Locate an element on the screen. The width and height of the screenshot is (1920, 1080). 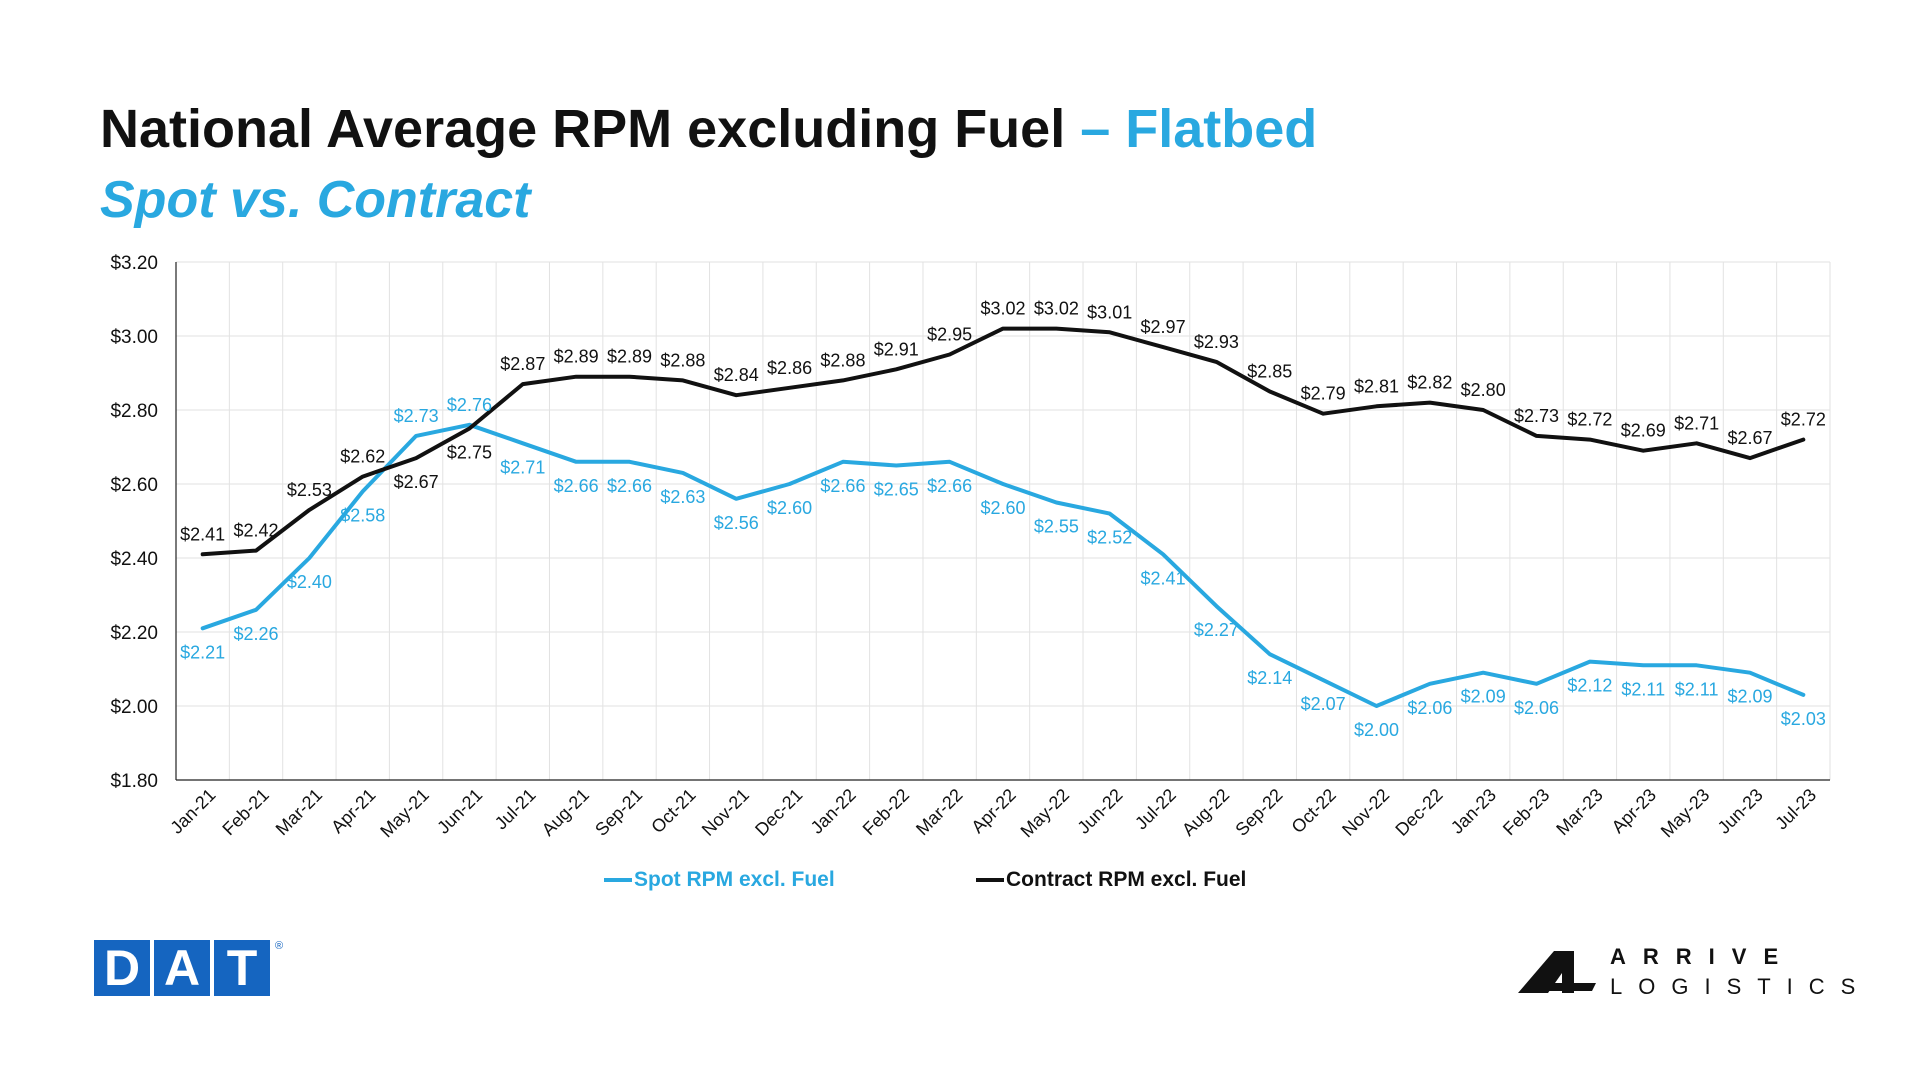
legend-contract-swatch is located at coordinates (990, 880).